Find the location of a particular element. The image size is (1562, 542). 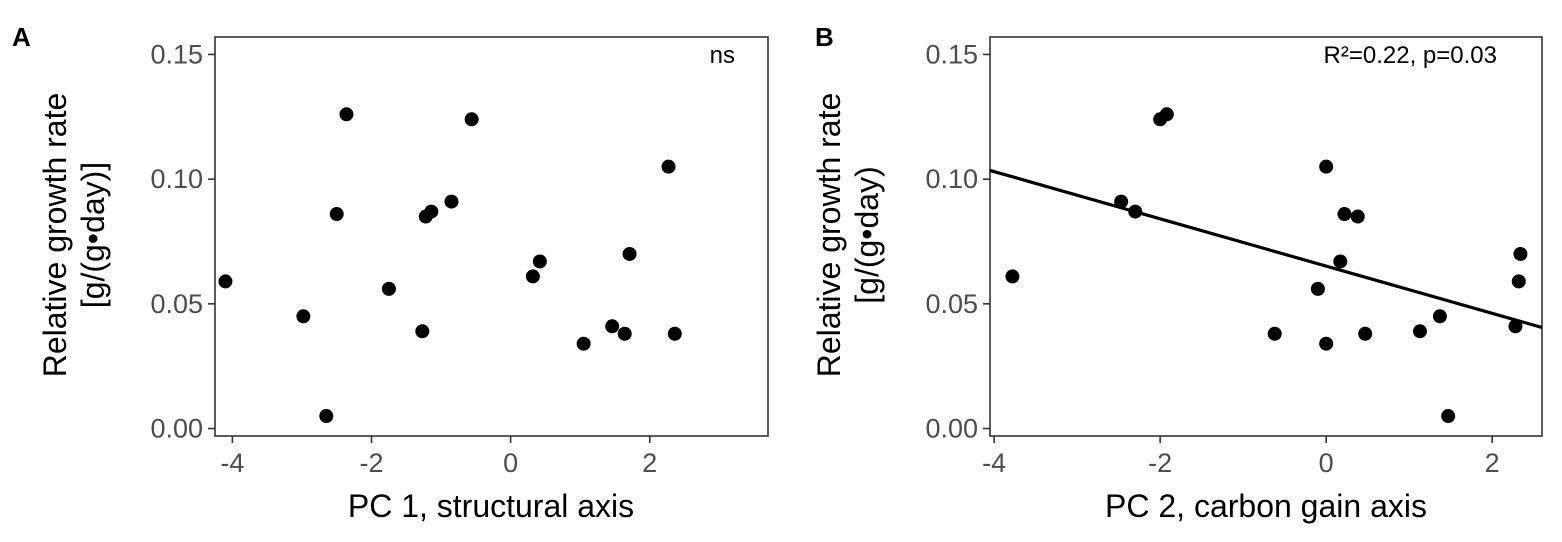

panel-b-regression-line is located at coordinates (1266, 249).